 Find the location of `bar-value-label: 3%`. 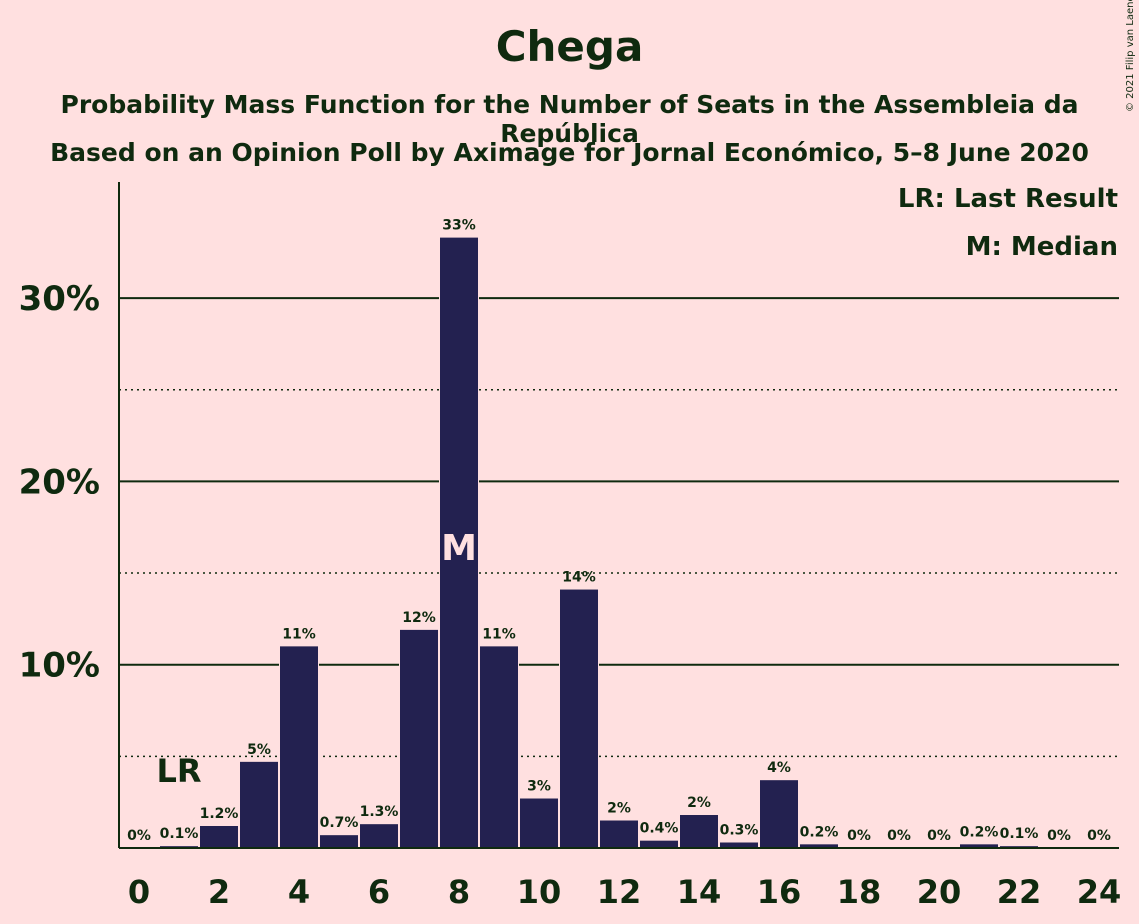

bar-value-label: 3% is located at coordinates (539, 787).